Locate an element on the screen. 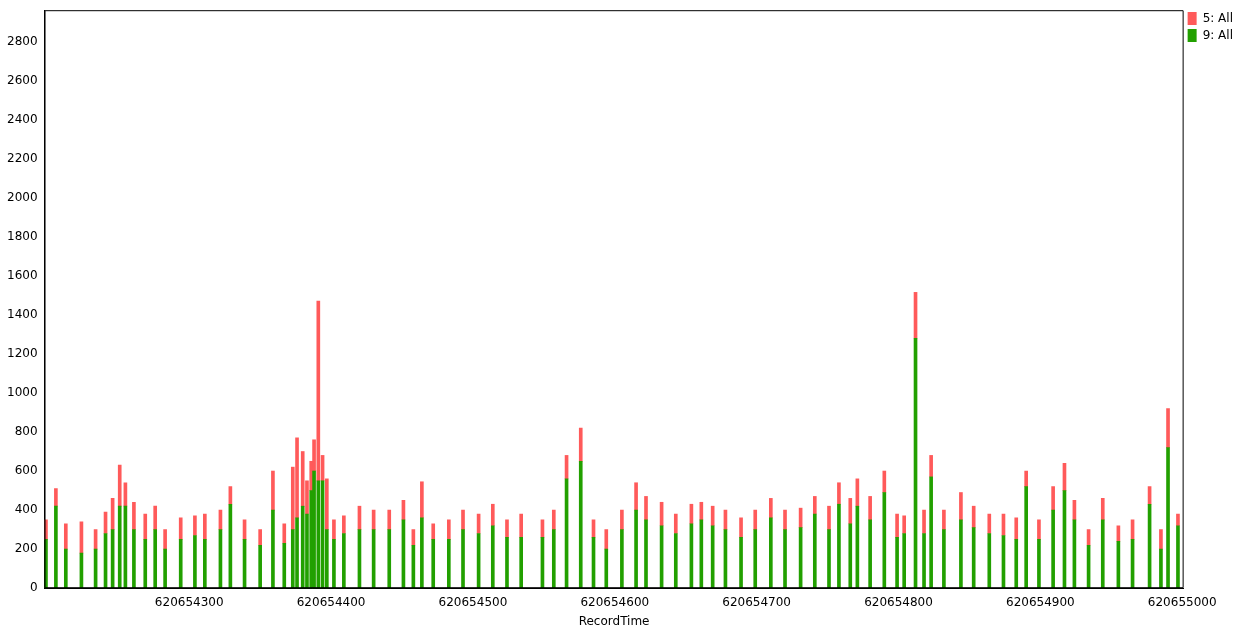 The height and width of the screenshot is (635, 1247). x-axis-title: RecordTime is located at coordinates (614, 620).